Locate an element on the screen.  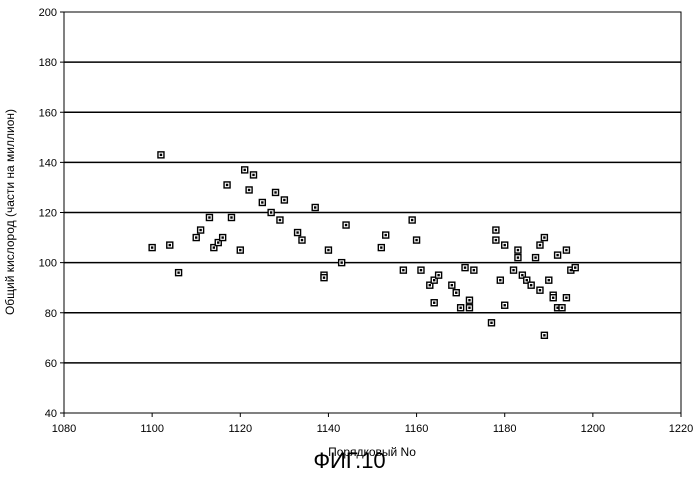
y-tick-label: 120 is located at coordinates (48, 214).